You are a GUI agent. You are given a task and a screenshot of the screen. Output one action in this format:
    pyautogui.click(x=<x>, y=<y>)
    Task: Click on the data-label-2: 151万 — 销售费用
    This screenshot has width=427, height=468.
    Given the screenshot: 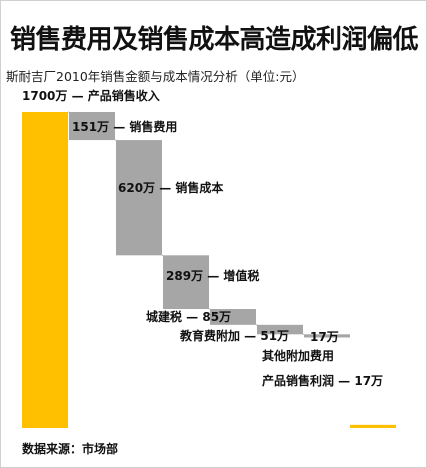 What is the action you would take?
    pyautogui.click(x=124, y=126)
    